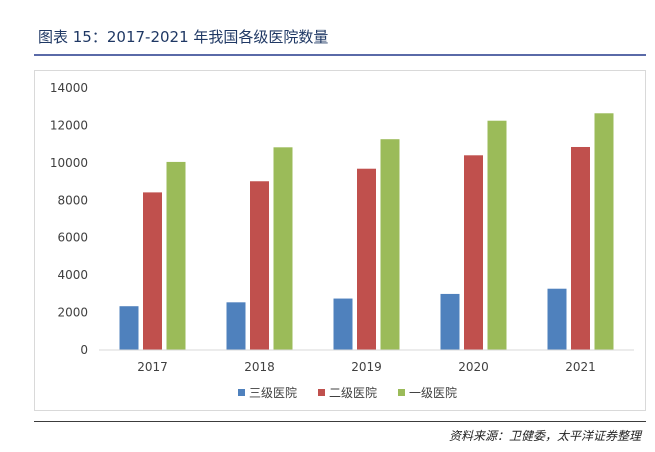  I want to click on y-tick-label: 6000, so click(72, 238).